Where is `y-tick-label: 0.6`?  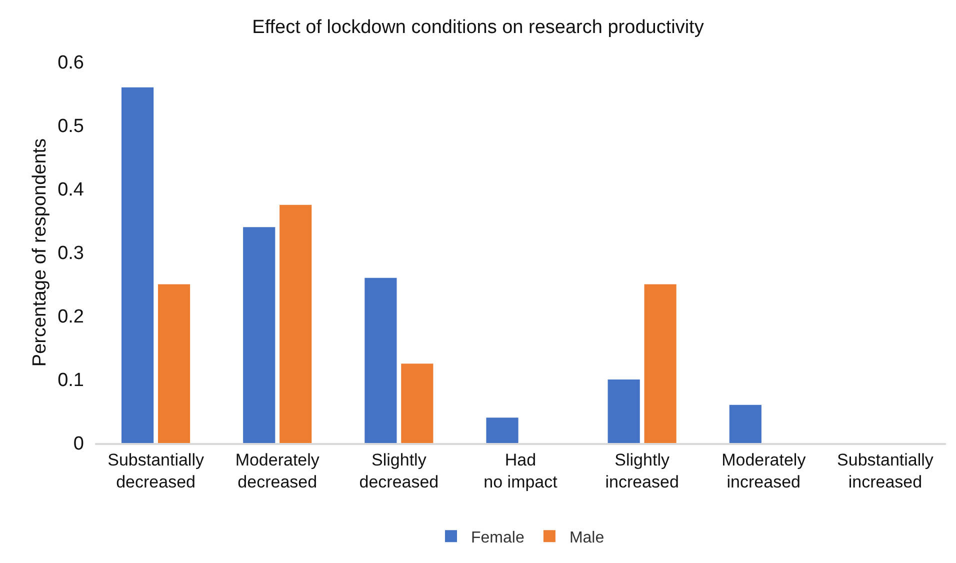
y-tick-label: 0.6 is located at coordinates (71, 63).